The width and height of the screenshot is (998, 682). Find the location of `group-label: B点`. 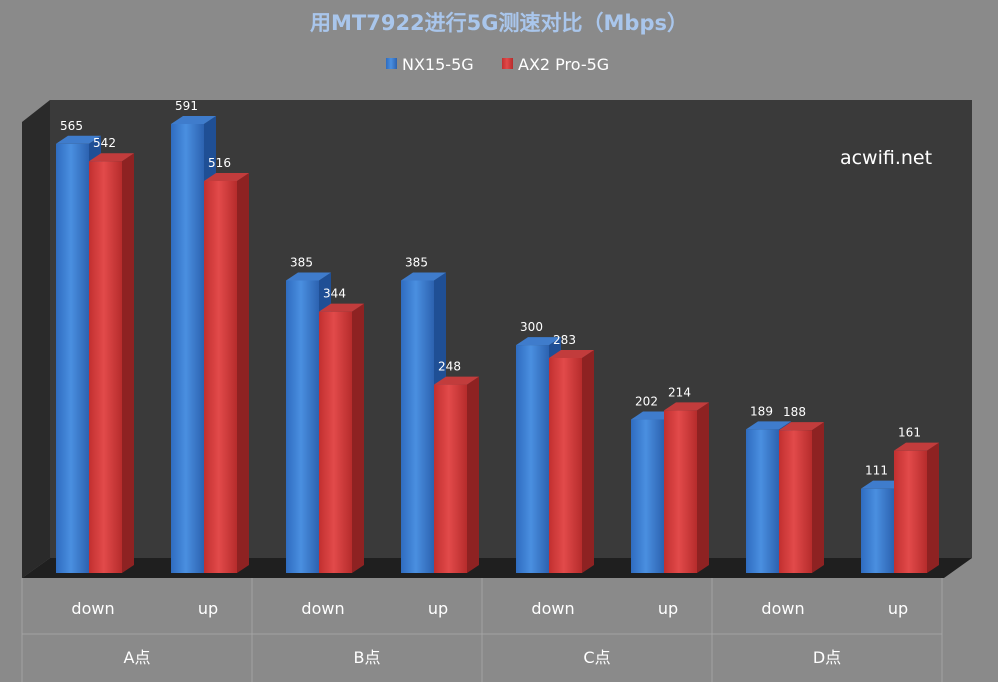

group-label: B点 is located at coordinates (367, 657).